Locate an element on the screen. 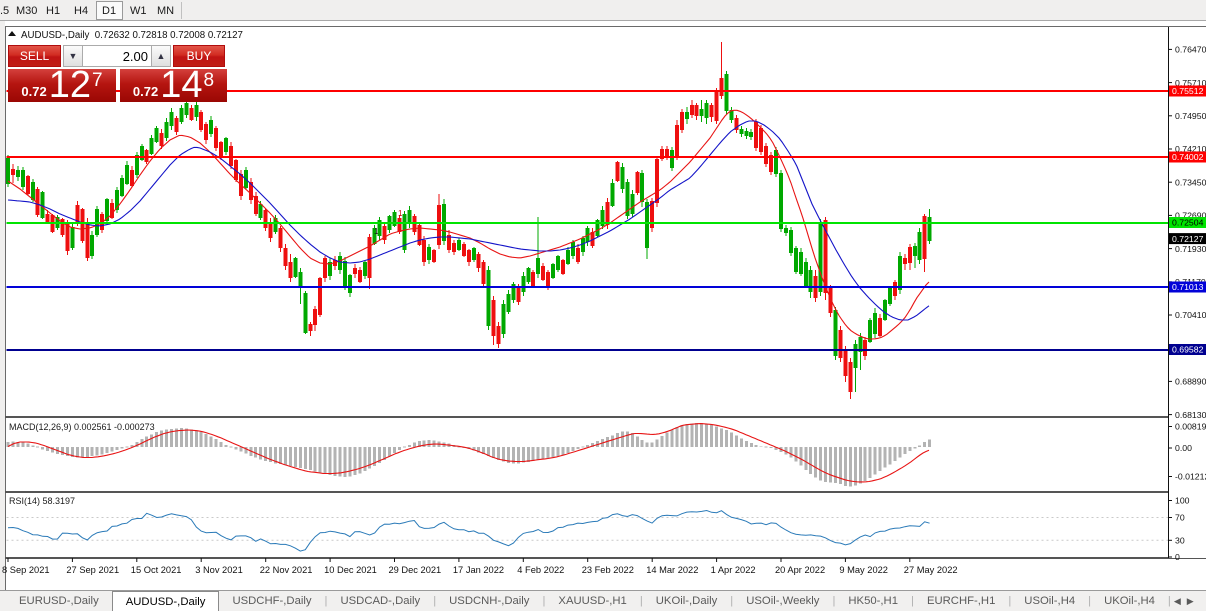 Image resolution: width=1206 pixels, height=616 pixels. svg-text: 17 Jan 2022 is located at coordinates (478, 570).